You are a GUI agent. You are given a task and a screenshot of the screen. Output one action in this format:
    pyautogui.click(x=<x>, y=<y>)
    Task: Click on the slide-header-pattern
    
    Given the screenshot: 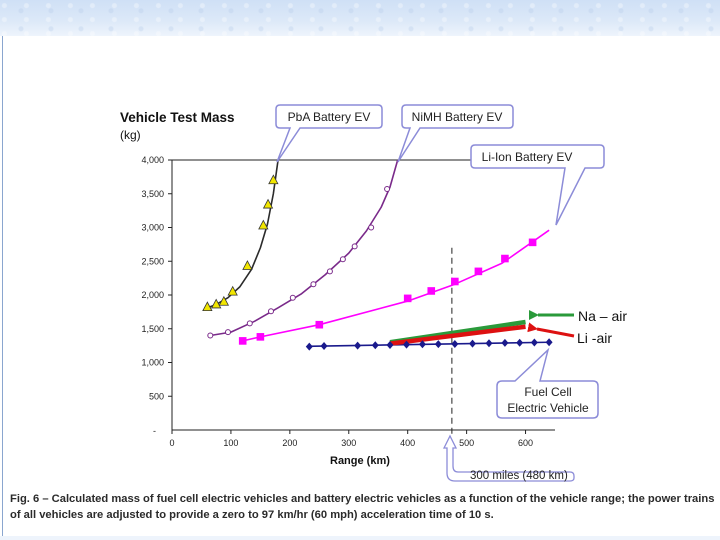 What is the action you would take?
    pyautogui.click(x=360, y=18)
    